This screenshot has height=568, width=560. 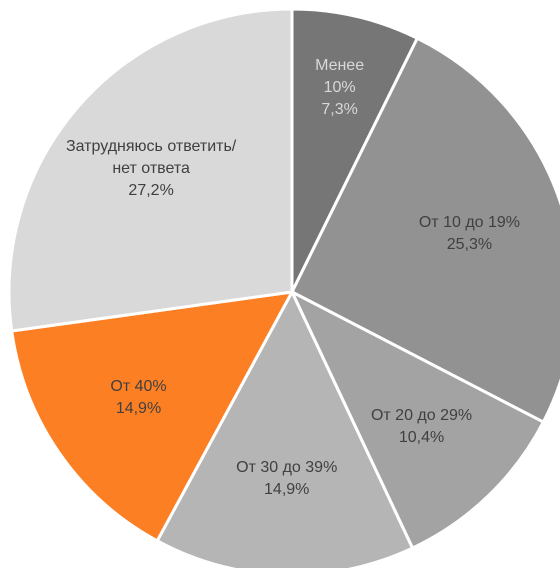 What do you see at coordinates (139, 398) in the screenshot?
I see `slice-label: От 40% 14,9%` at bounding box center [139, 398].